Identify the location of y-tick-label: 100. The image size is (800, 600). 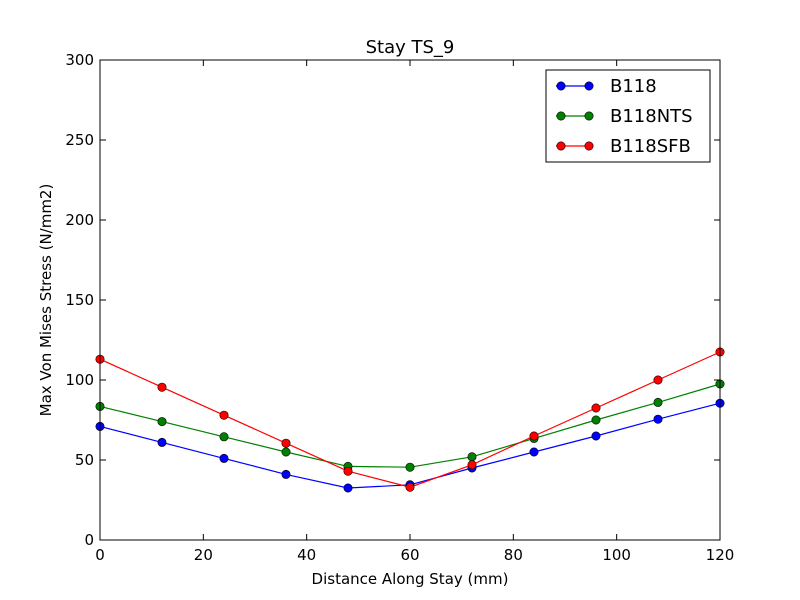
(79, 380).